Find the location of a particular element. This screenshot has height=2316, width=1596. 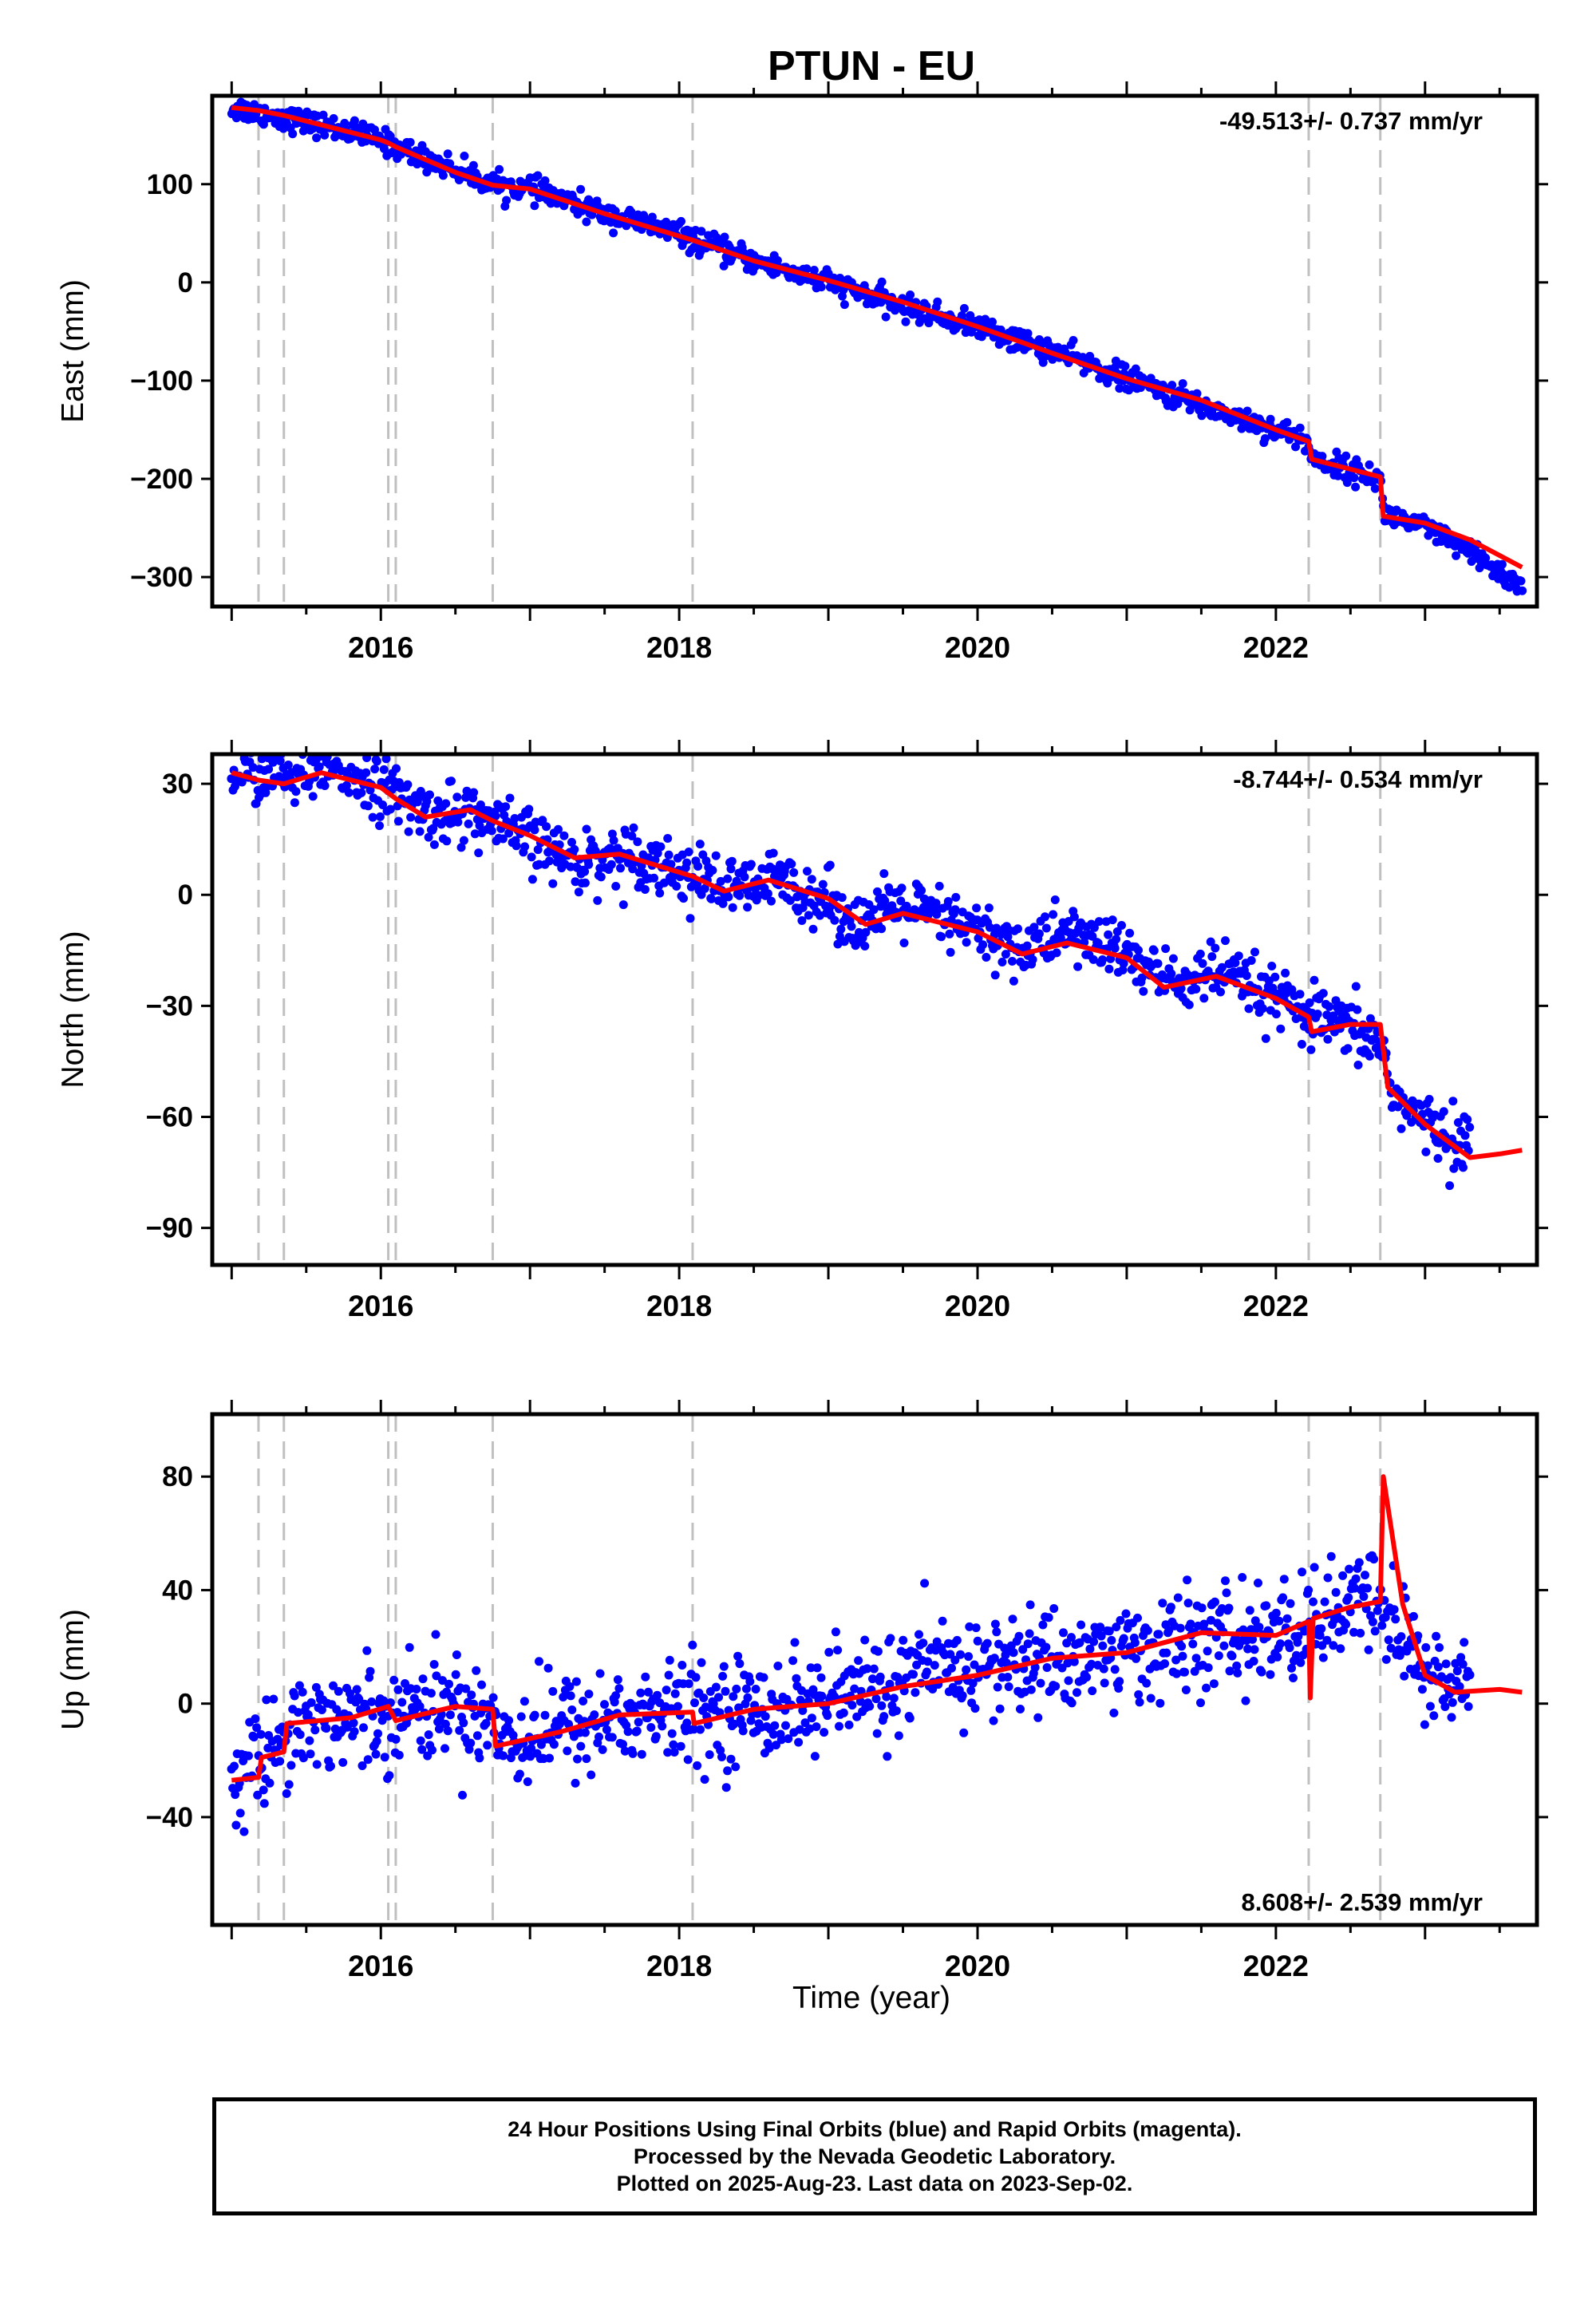

x-tick-label: 2020 is located at coordinates (977, 647).